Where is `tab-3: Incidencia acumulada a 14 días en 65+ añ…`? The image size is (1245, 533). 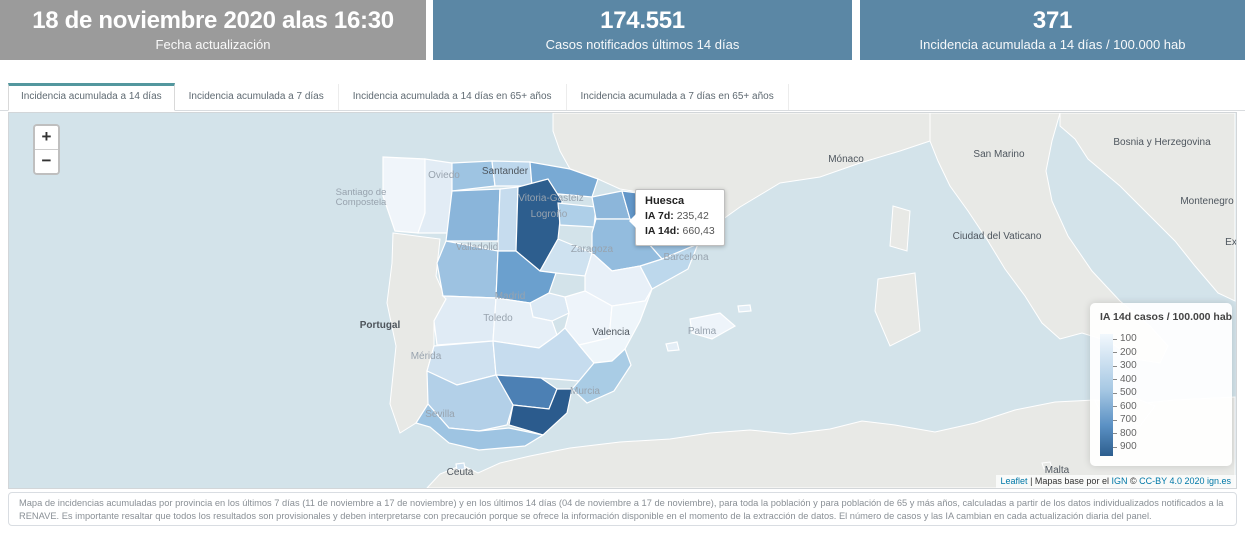 tab-3: Incidencia acumulada a 14 días en 65+ añ… is located at coordinates (453, 97).